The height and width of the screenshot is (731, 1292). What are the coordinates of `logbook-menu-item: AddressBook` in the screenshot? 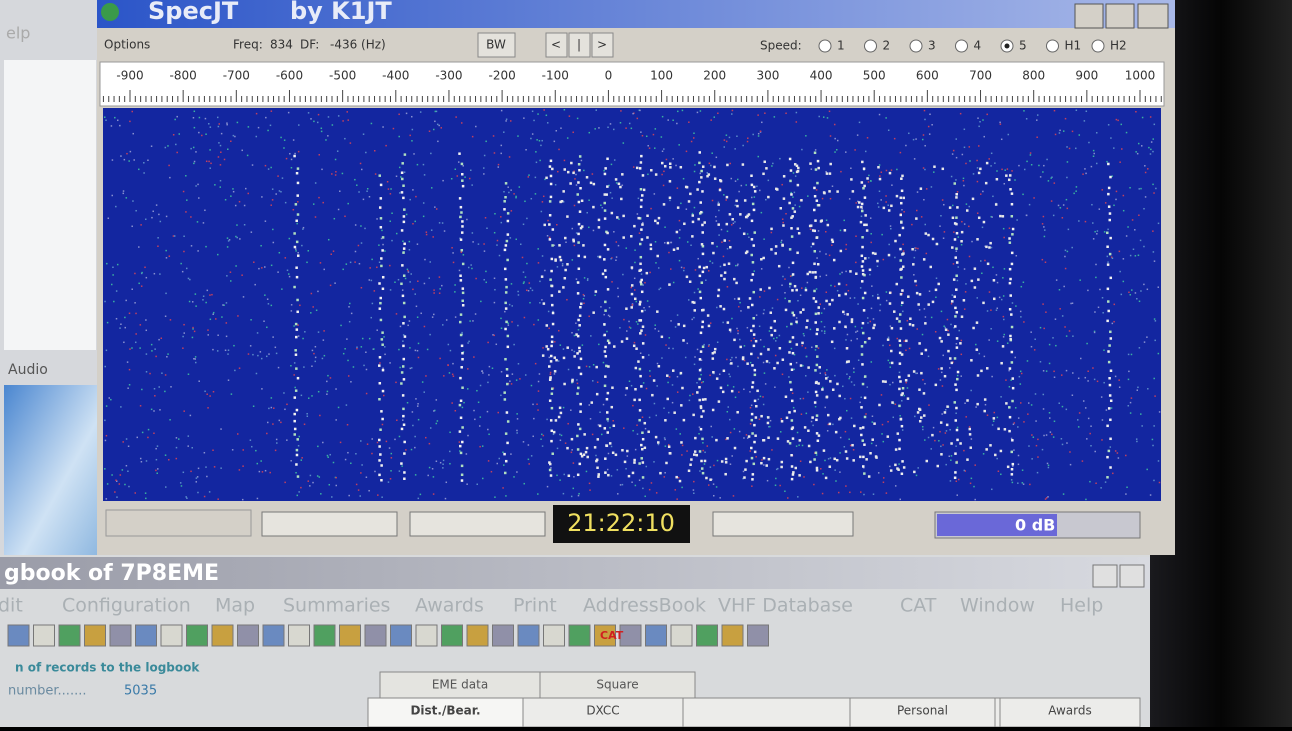 It's located at (644, 606).